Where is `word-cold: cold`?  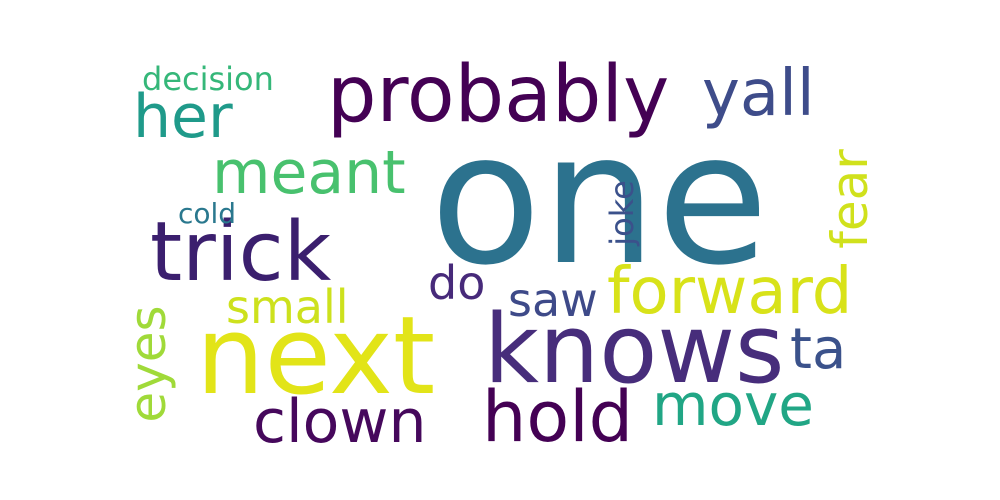
word-cold: cold is located at coordinates (207, 213).